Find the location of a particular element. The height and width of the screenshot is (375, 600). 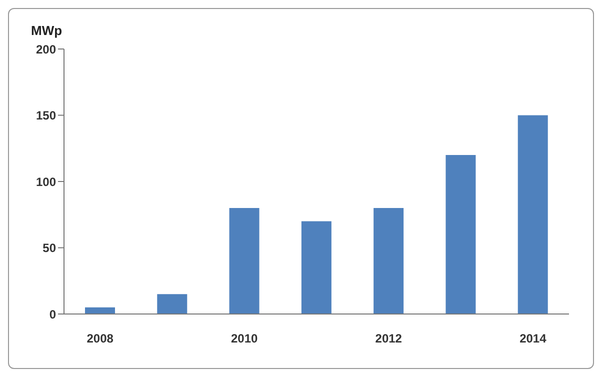

x-tick-label: 2012 is located at coordinates (388, 339).